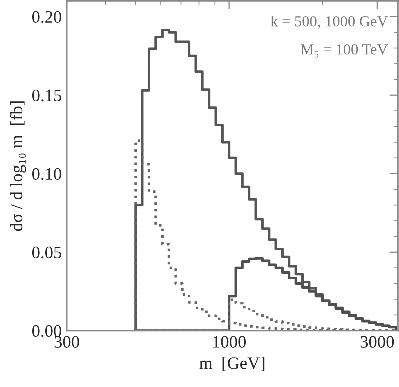 The width and height of the screenshot is (399, 387). What do you see at coordinates (47, 252) in the screenshot?
I see `y-tick-label: 0.05` at bounding box center [47, 252].